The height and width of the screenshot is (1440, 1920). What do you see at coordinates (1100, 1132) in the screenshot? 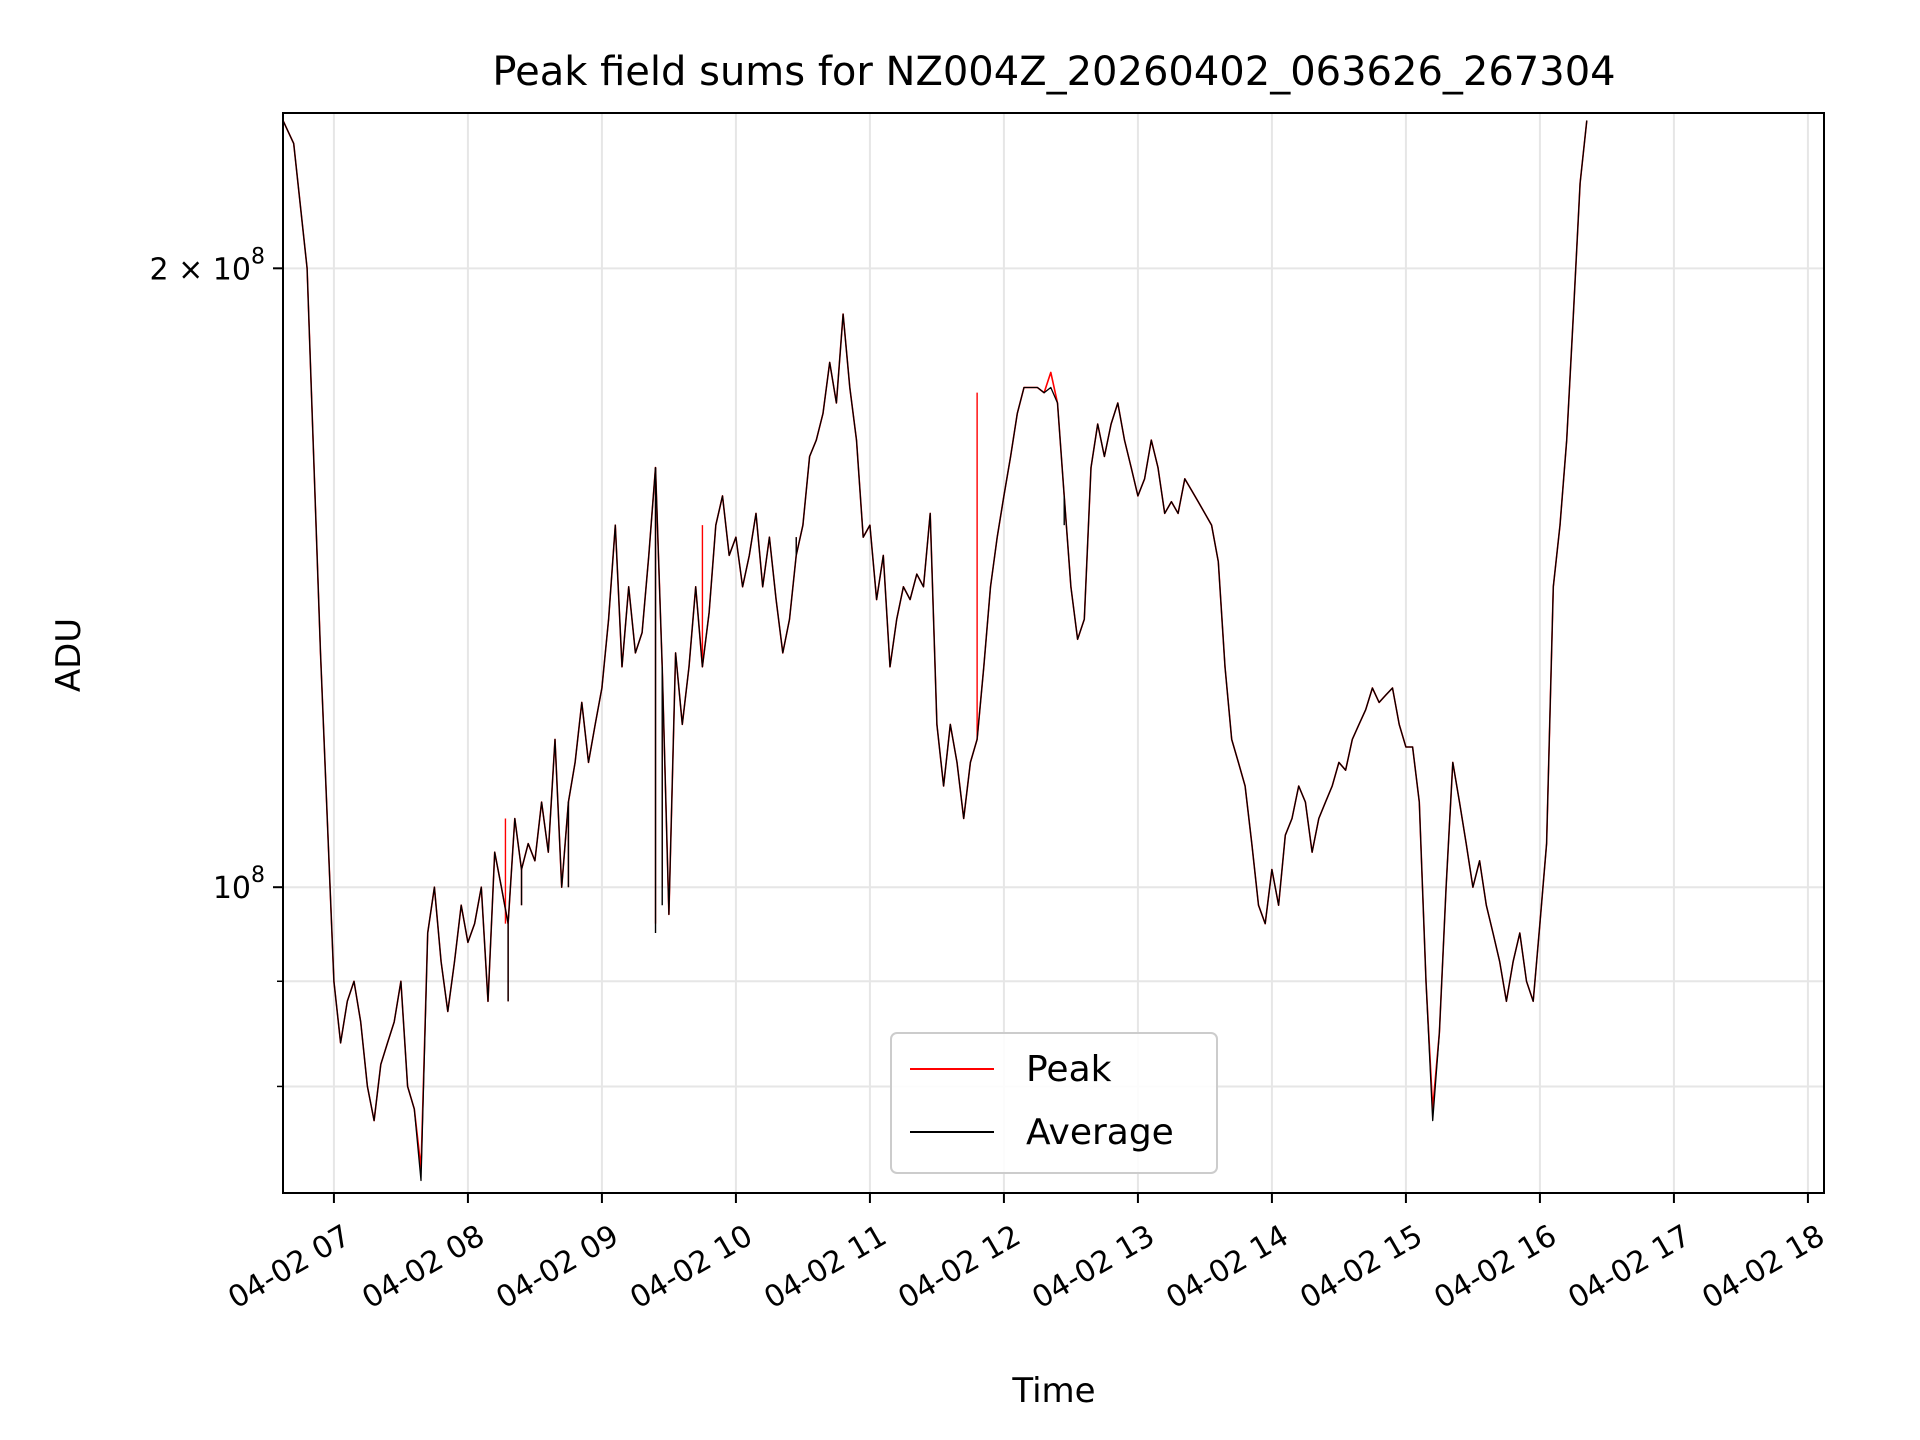
I see `legend-label-average: Average` at bounding box center [1100, 1132].